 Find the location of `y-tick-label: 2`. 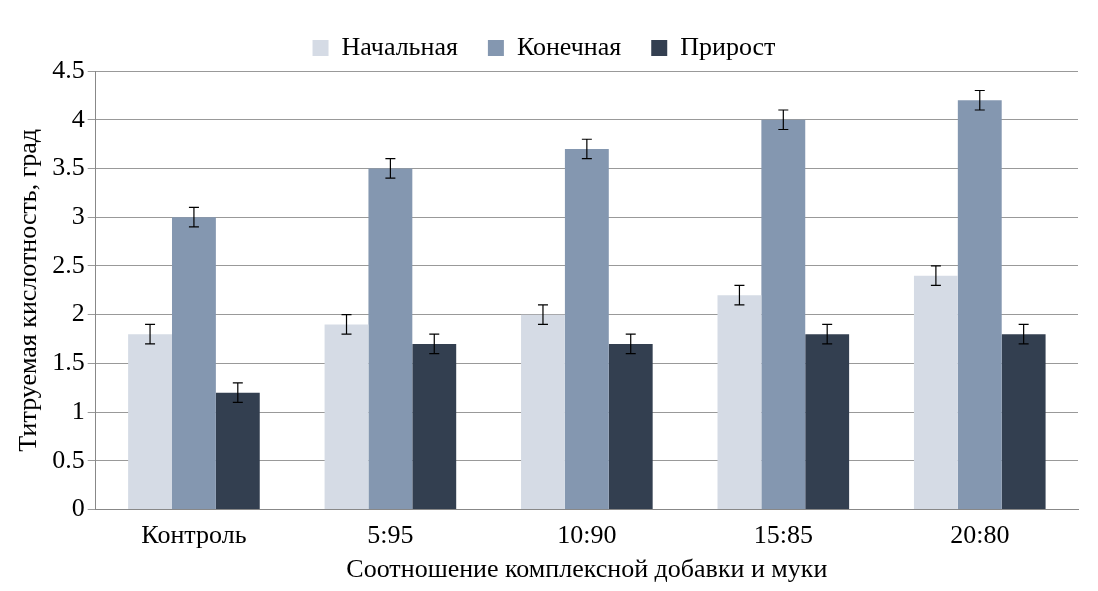

y-tick-label: 2 is located at coordinates (78, 313).